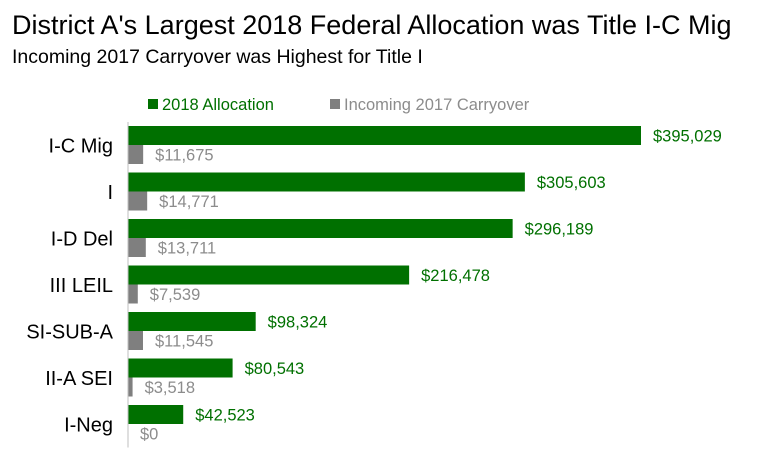 This screenshot has height=456, width=784. What do you see at coordinates (189, 202) in the screenshot?
I see `data-label-carryover: $14,771` at bounding box center [189, 202].